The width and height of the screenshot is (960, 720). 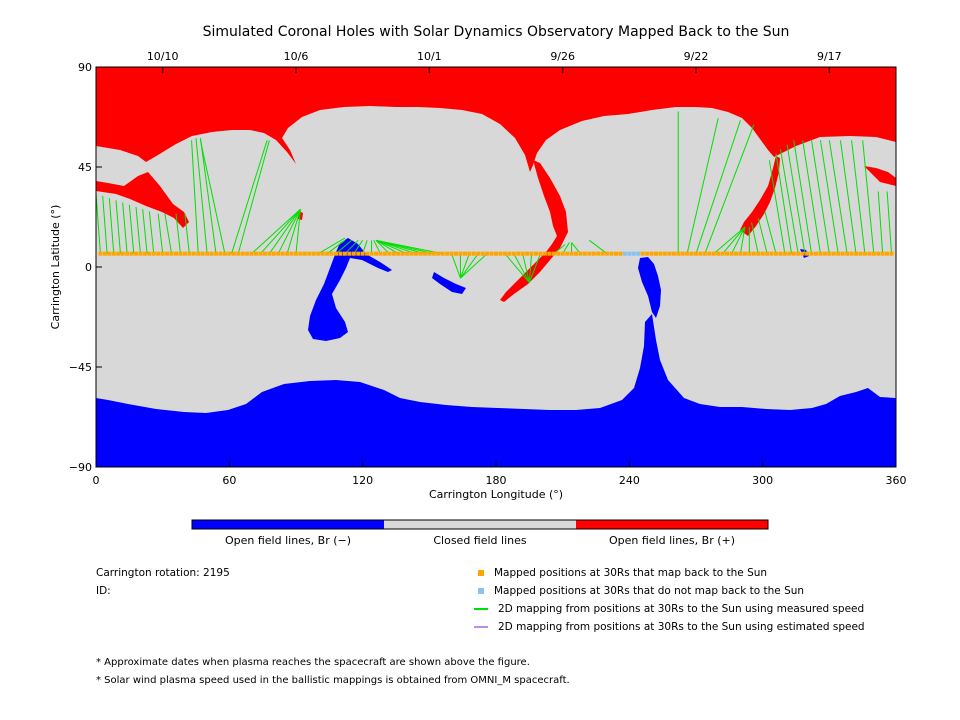 I want to click on carrington-rotation: Carrington rotation: 2195, so click(x=163, y=573).